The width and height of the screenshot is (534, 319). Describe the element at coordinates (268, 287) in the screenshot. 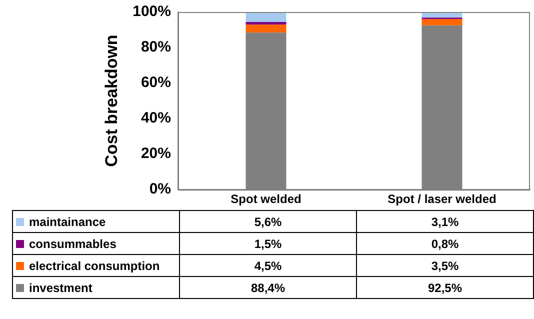

I see `data-label: 88,4%` at that location.